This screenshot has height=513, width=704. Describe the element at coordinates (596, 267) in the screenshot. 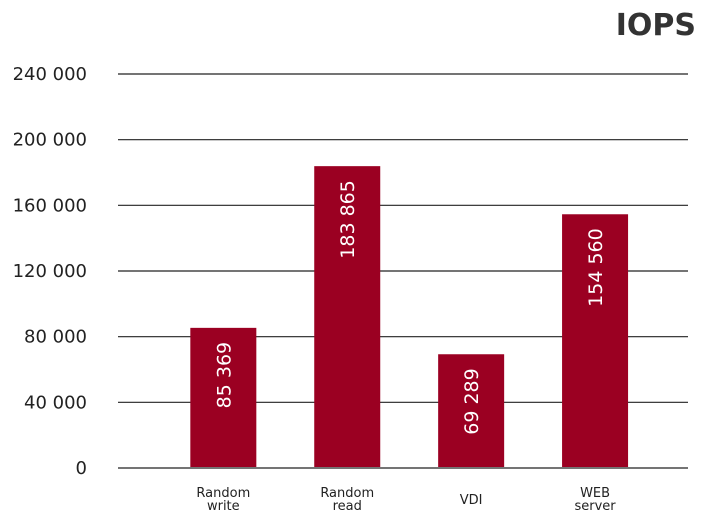

I see `data-label: 154 560` at that location.